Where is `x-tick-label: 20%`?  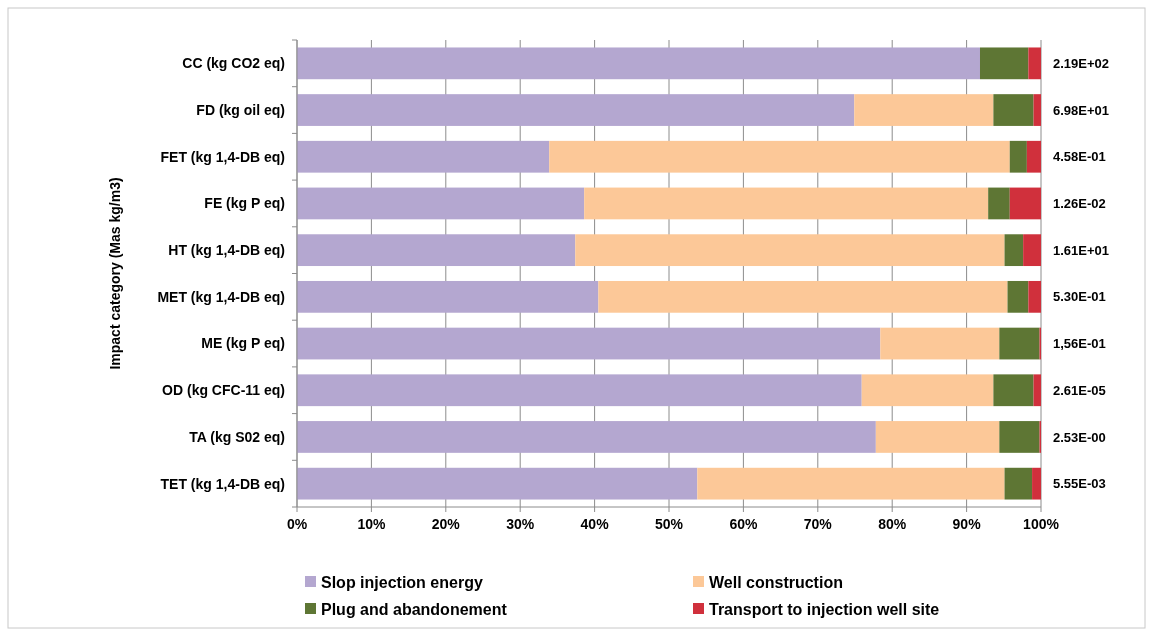
x-tick-label: 20% is located at coordinates (446, 524).